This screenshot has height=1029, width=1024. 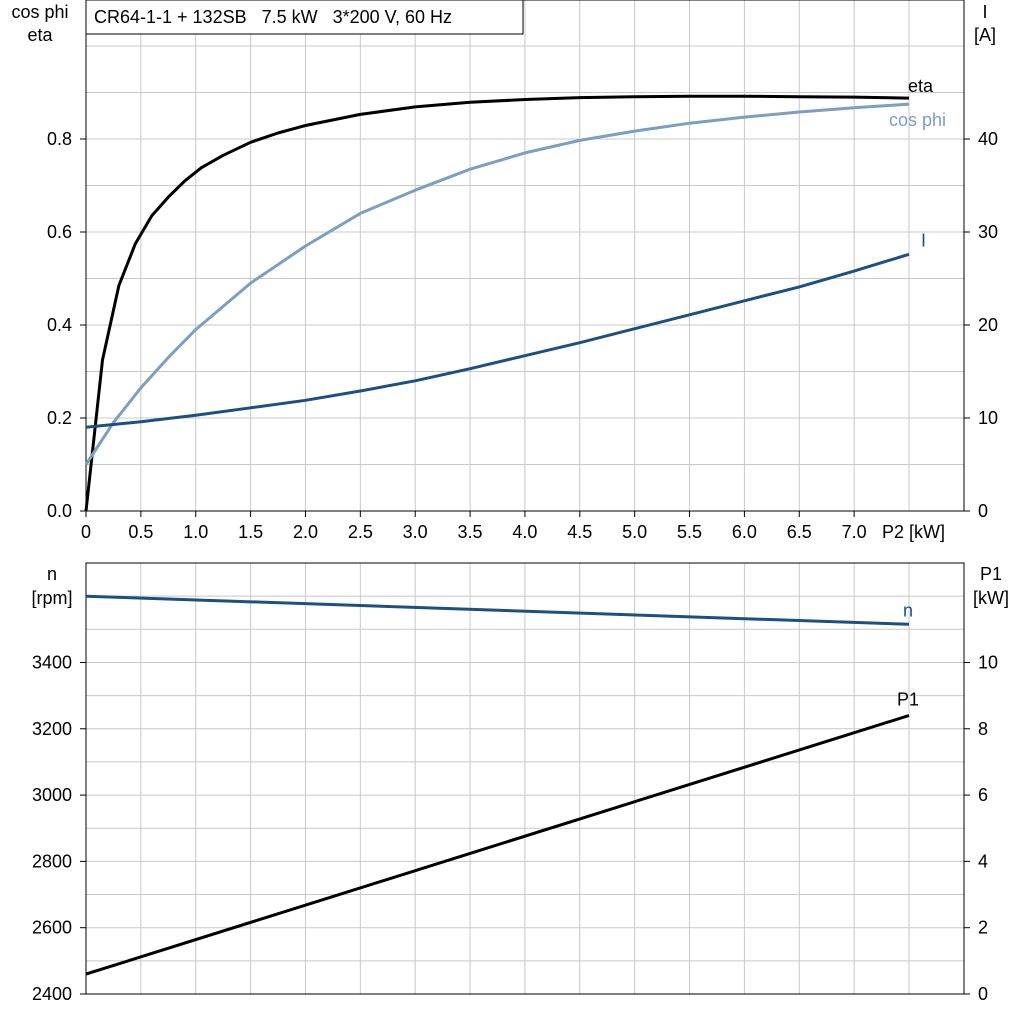 What do you see at coordinates (923, 240) in the screenshot?
I see `series-label-i: I` at bounding box center [923, 240].